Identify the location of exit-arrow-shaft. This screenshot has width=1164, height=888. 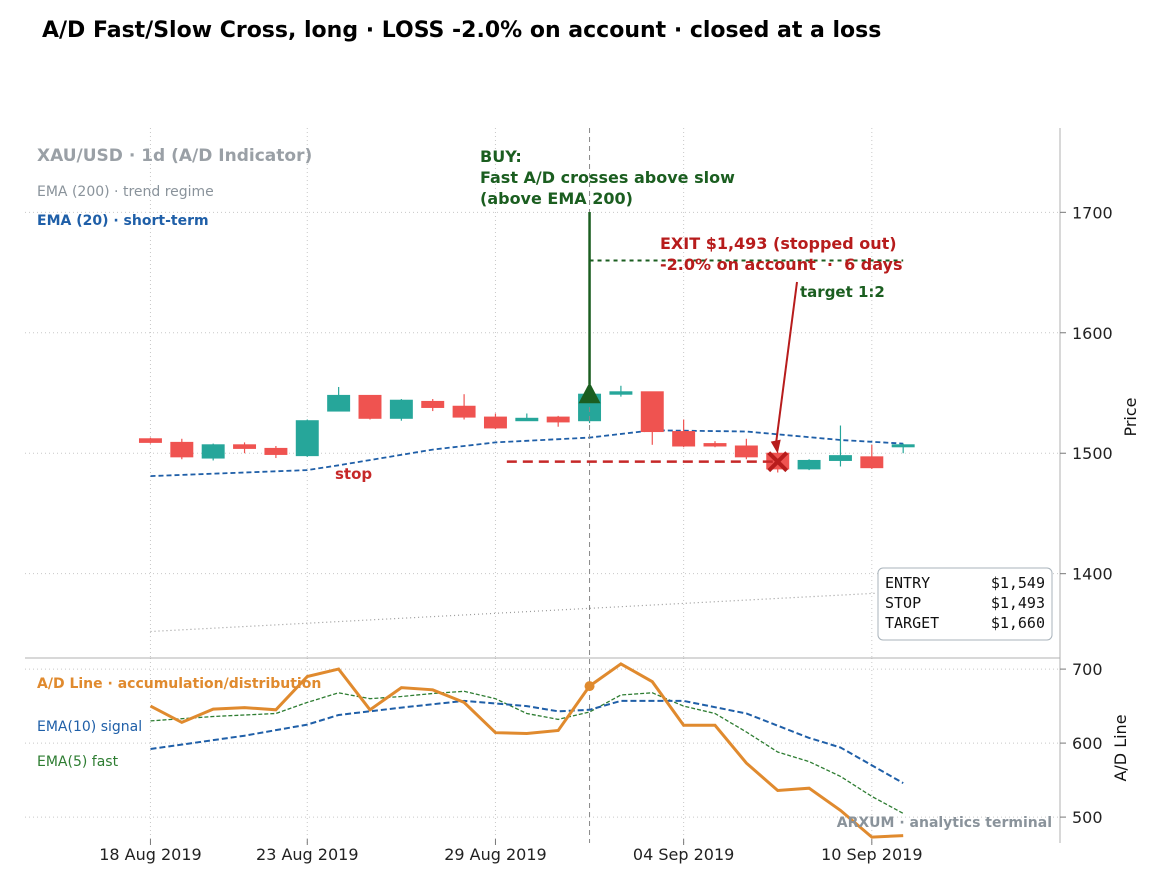
(786, 363).